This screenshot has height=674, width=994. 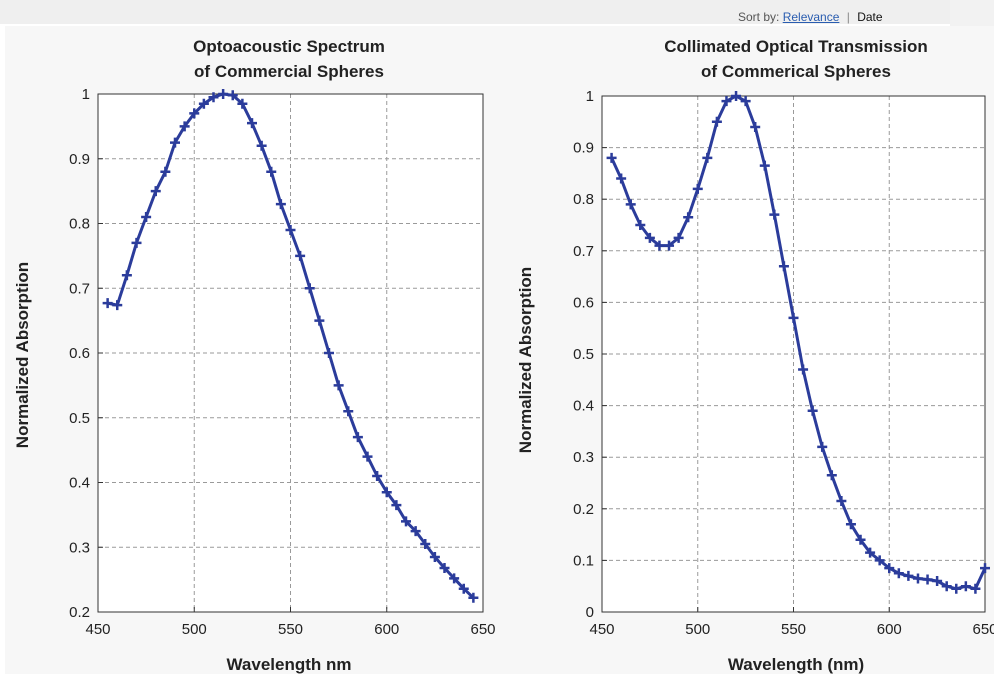 What do you see at coordinates (793, 629) in the screenshot?
I see `chart2-x-tick-label: 550` at bounding box center [793, 629].